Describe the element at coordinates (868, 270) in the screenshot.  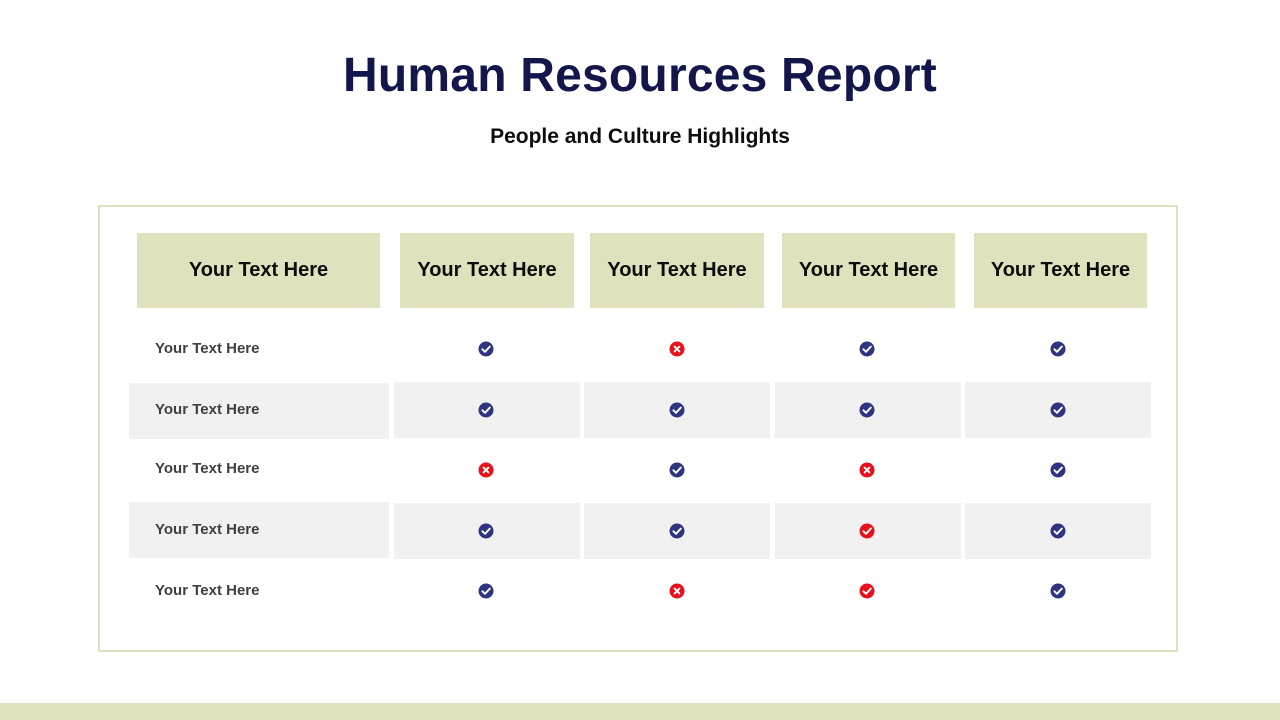
I see `table-header-4: Your Text Here` at that location.